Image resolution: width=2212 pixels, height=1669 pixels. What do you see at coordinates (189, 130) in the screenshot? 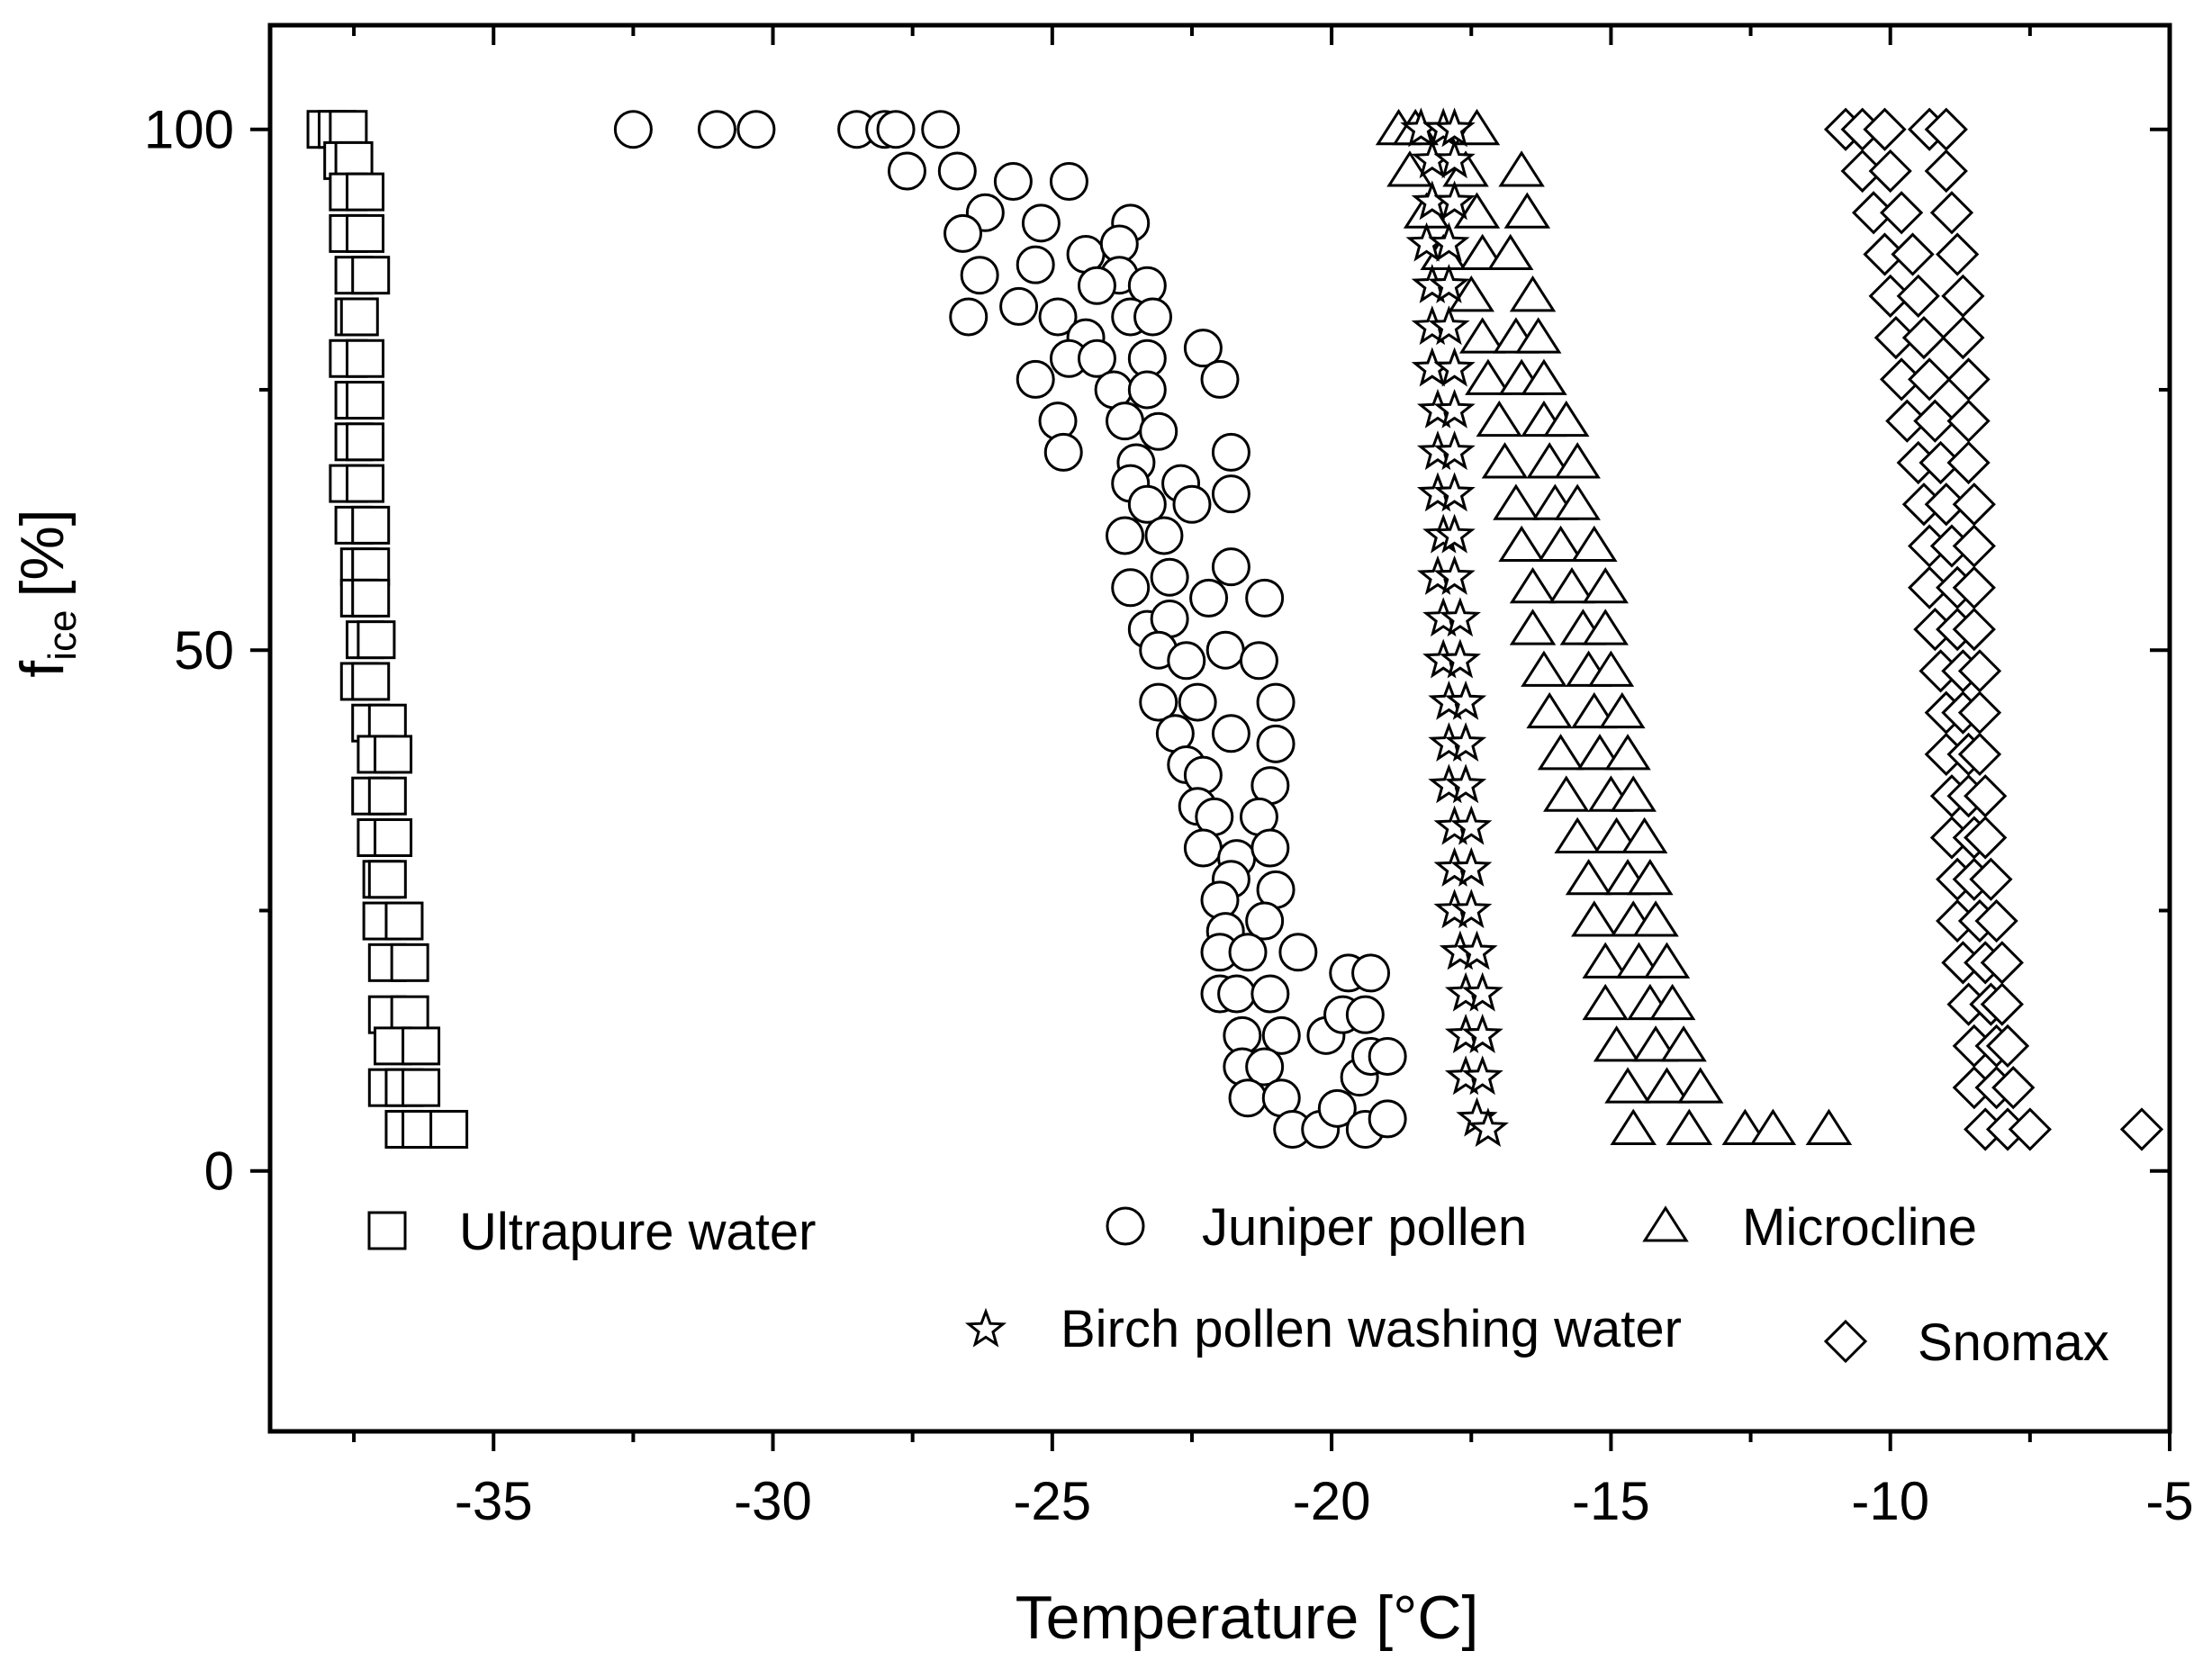
I see `y-tick-label: 100` at bounding box center [189, 130].